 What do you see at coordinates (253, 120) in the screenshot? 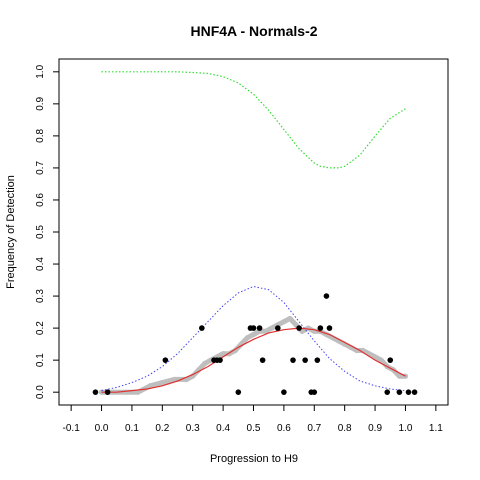
I see `green-dotted-curve` at bounding box center [253, 120].